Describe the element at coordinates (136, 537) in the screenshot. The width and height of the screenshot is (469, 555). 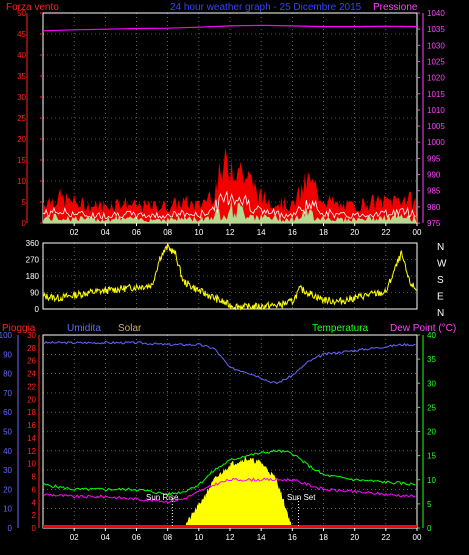
I see `x-tick-label: 06` at that location.